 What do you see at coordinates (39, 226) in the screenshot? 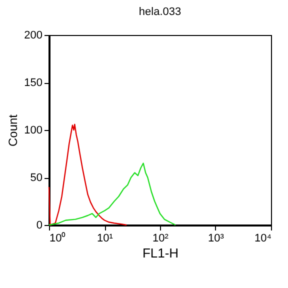
I see `y-tick-label: 0` at bounding box center [39, 226].